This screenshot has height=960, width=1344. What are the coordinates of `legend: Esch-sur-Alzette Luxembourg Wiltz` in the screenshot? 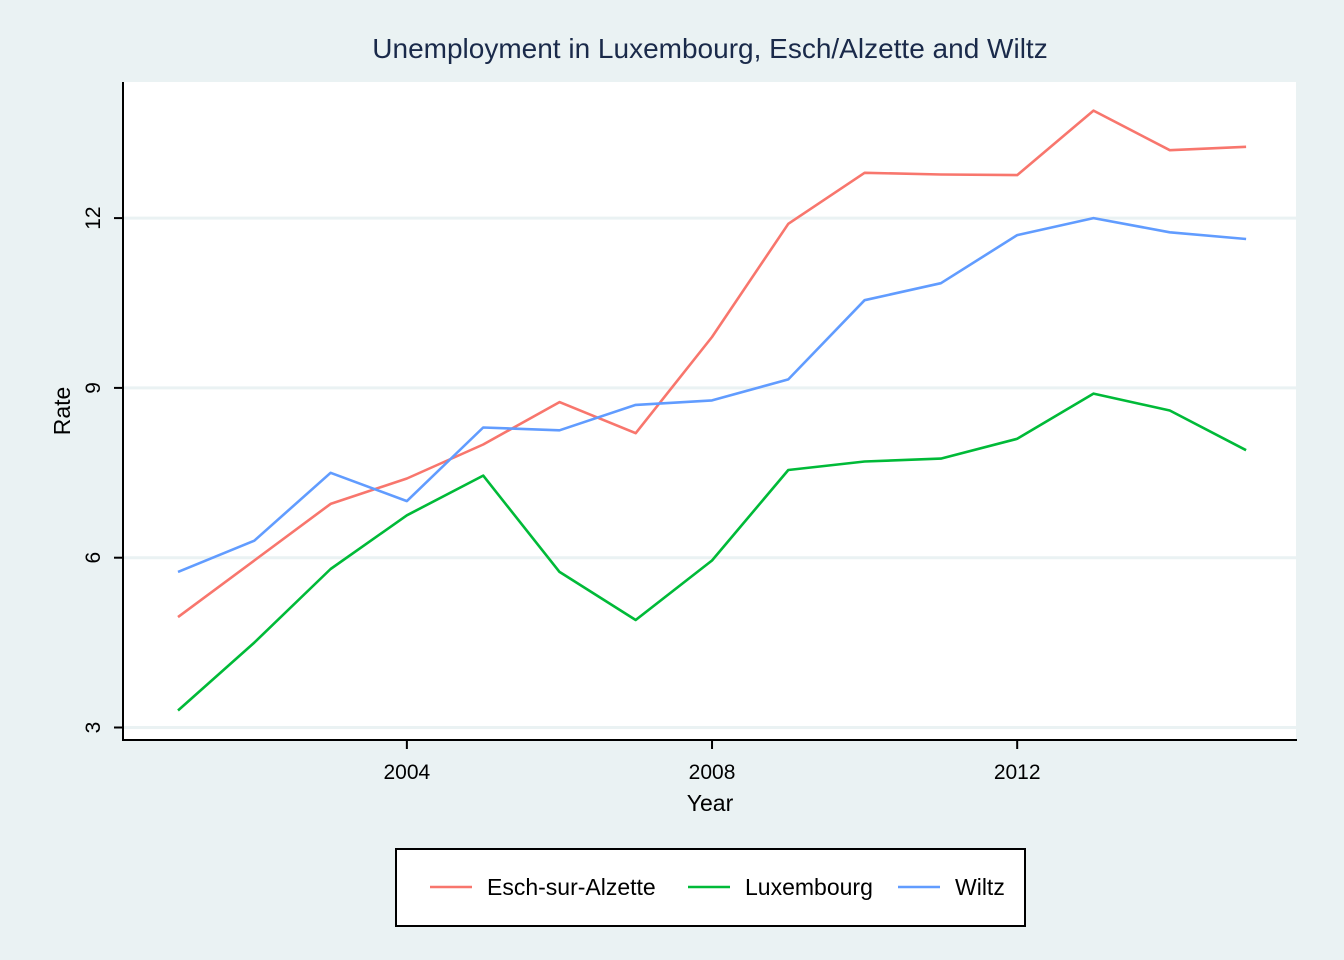 It's located at (710, 887).